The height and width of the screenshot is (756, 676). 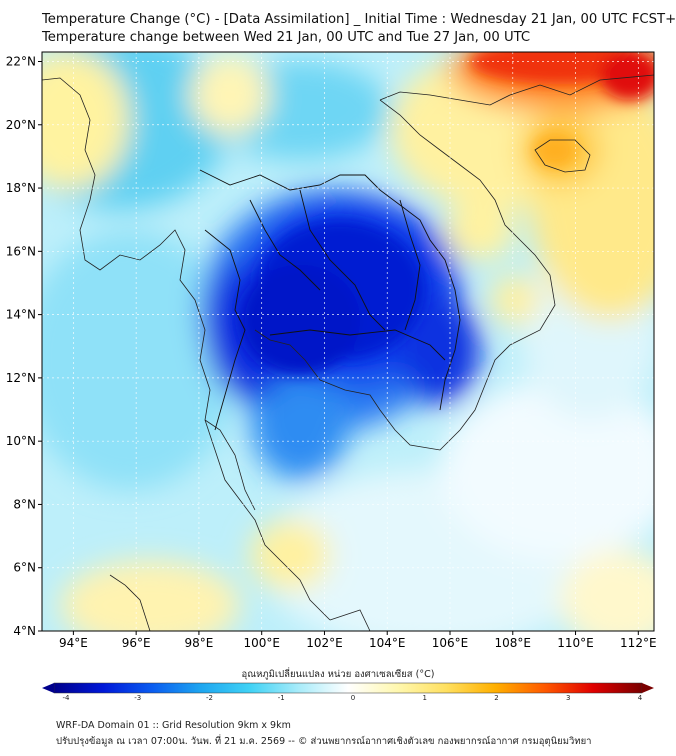 What do you see at coordinates (21, 125) in the screenshot?
I see `lat-tick-label: 20°N` at bounding box center [21, 125].